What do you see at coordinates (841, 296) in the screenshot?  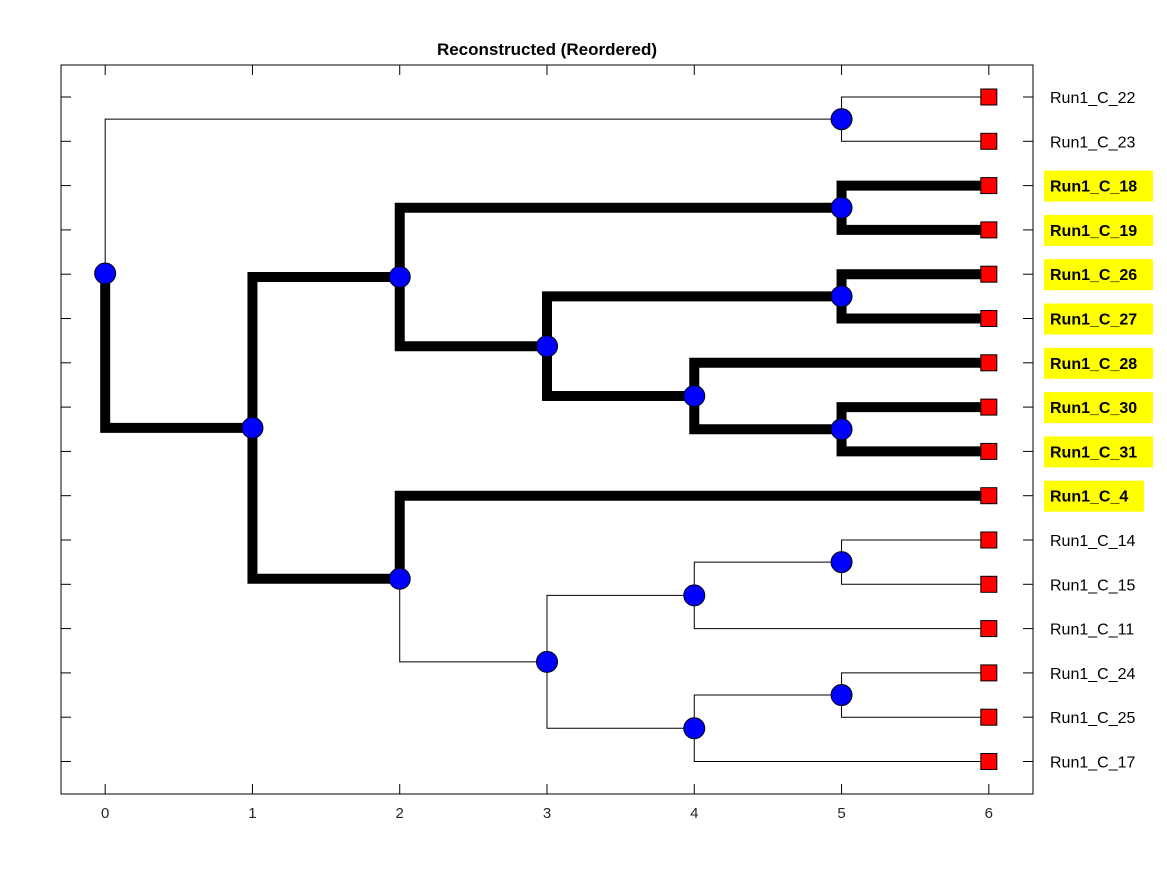 I see `internal-node-n5c` at bounding box center [841, 296].